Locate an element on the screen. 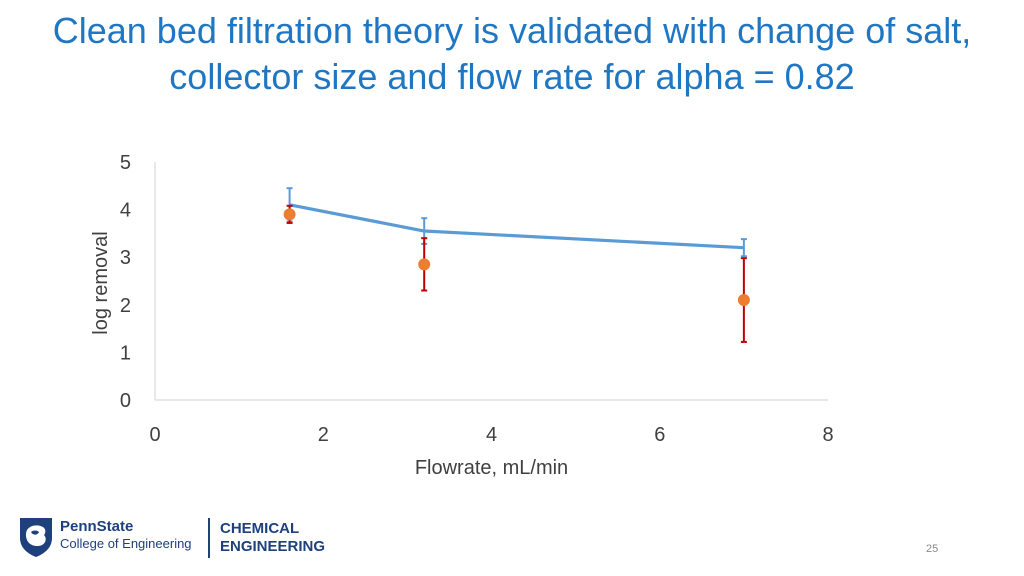  error-bar is located at coordinates (743, 248).